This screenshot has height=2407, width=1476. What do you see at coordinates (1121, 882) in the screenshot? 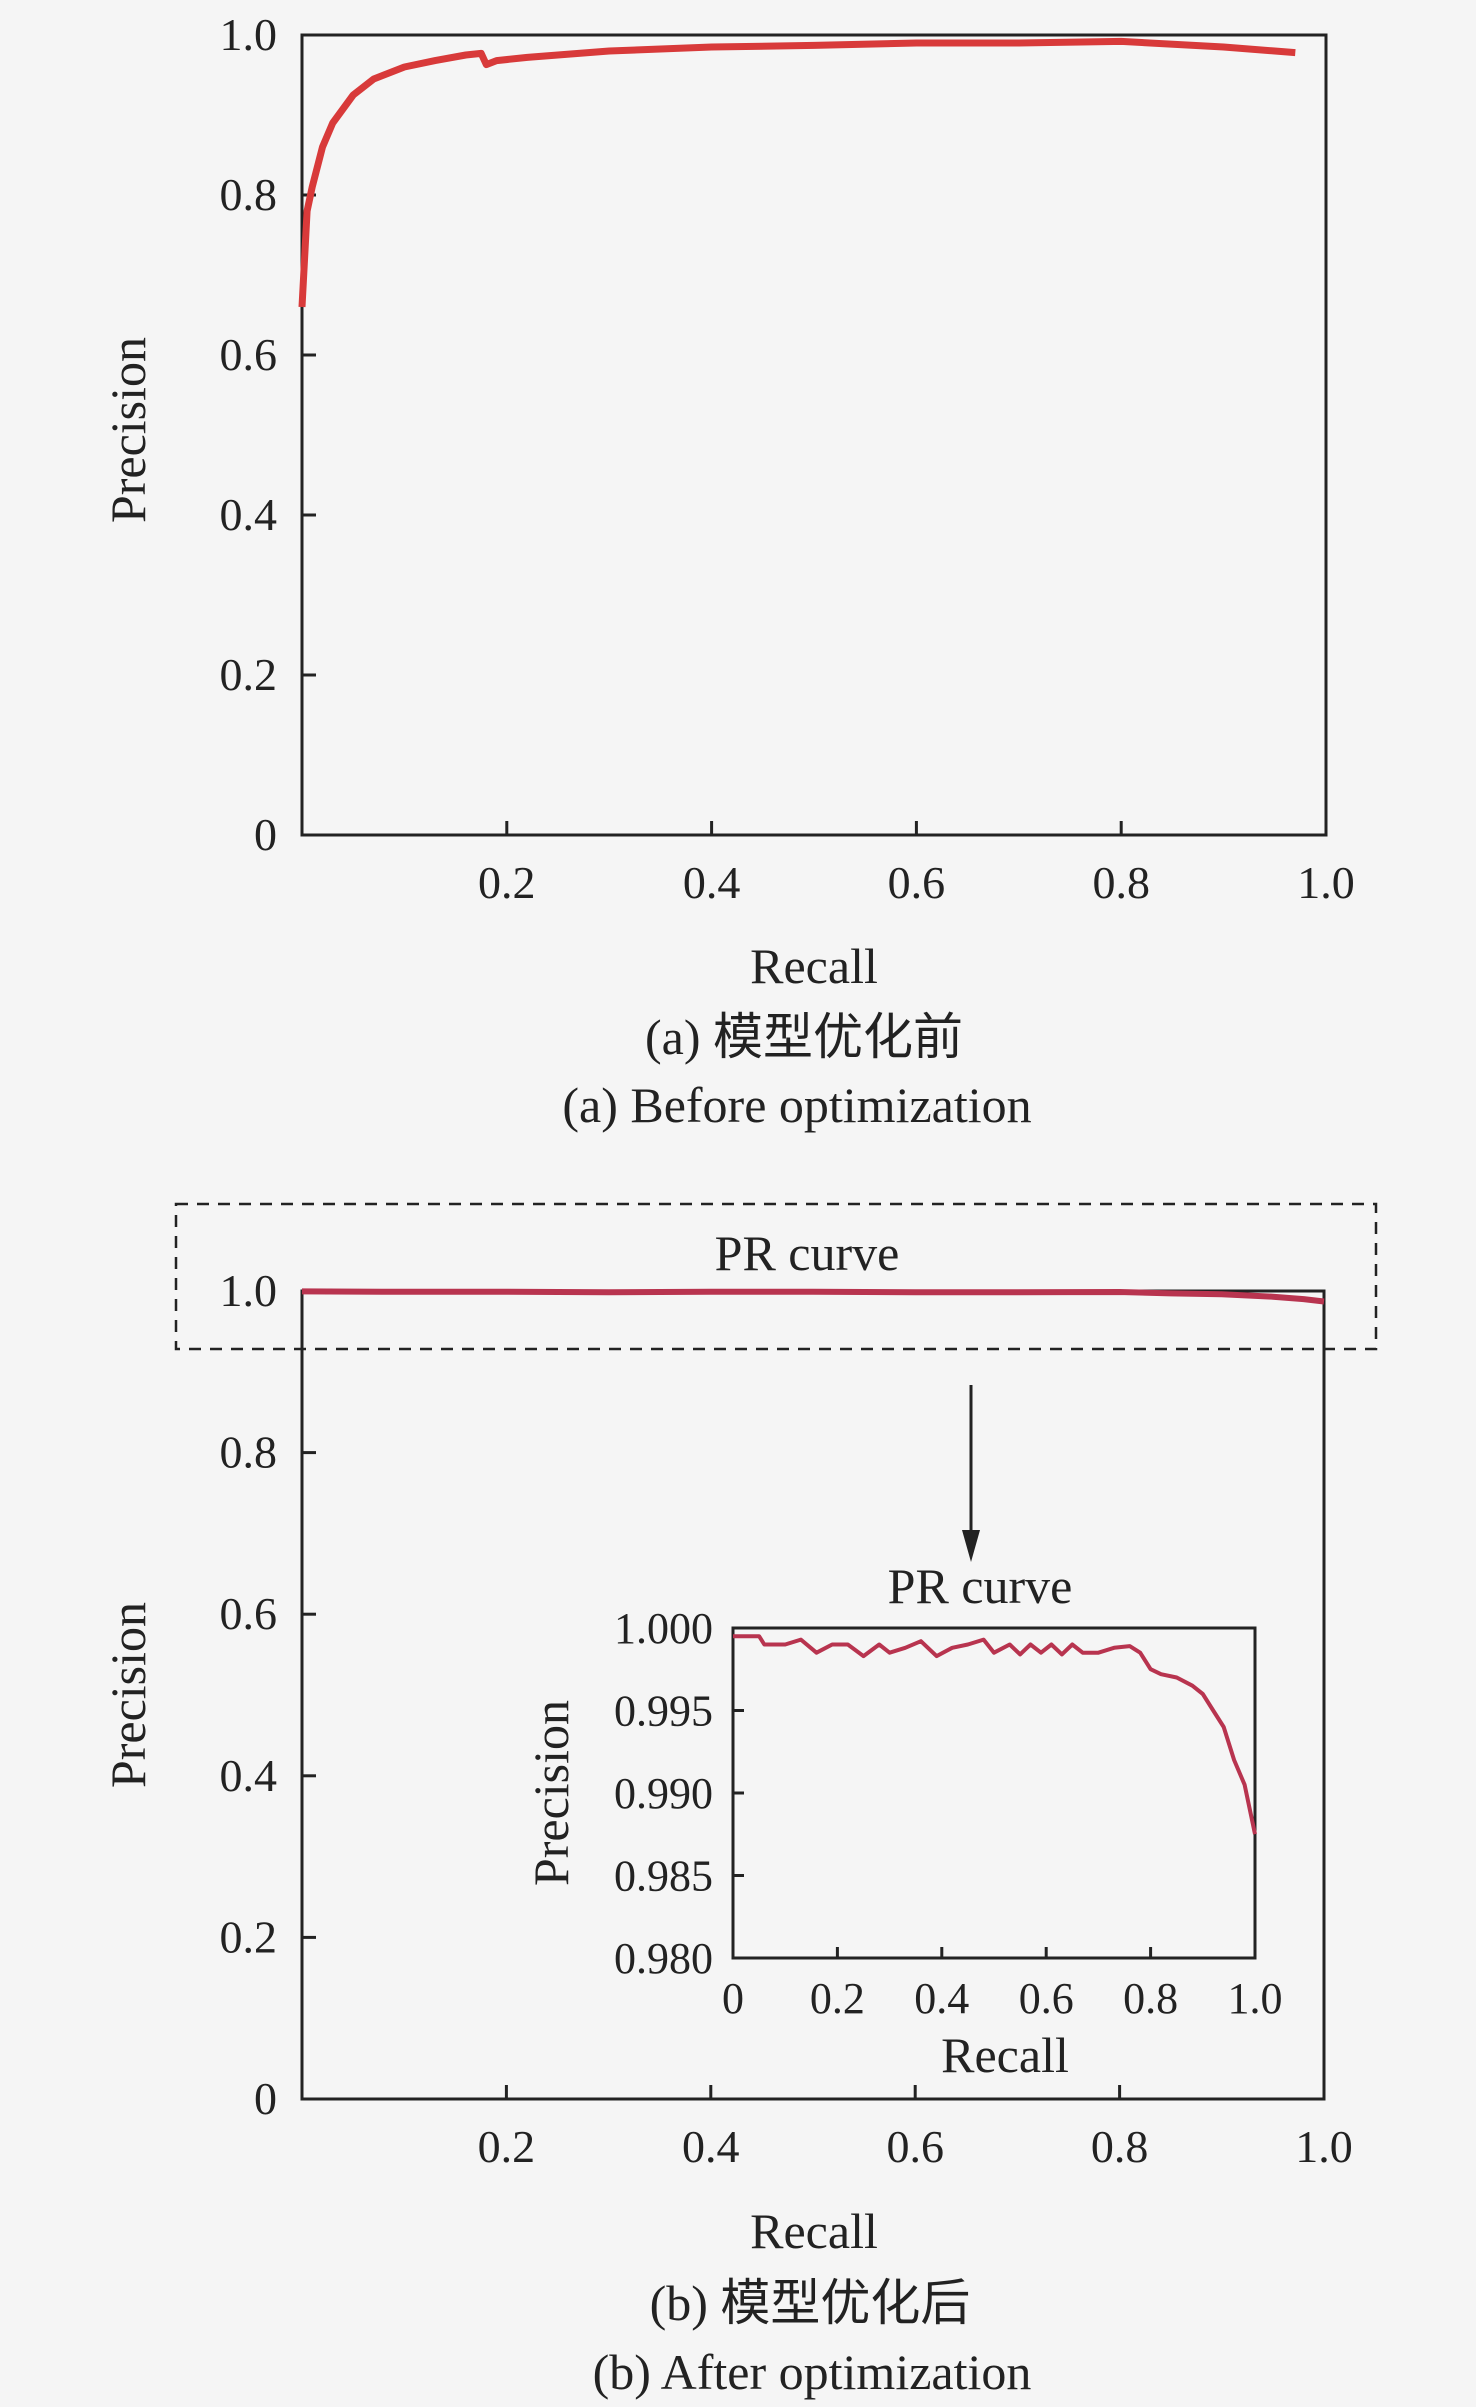
I see `panel-a-x-tick-label: 0.8` at bounding box center [1121, 882].